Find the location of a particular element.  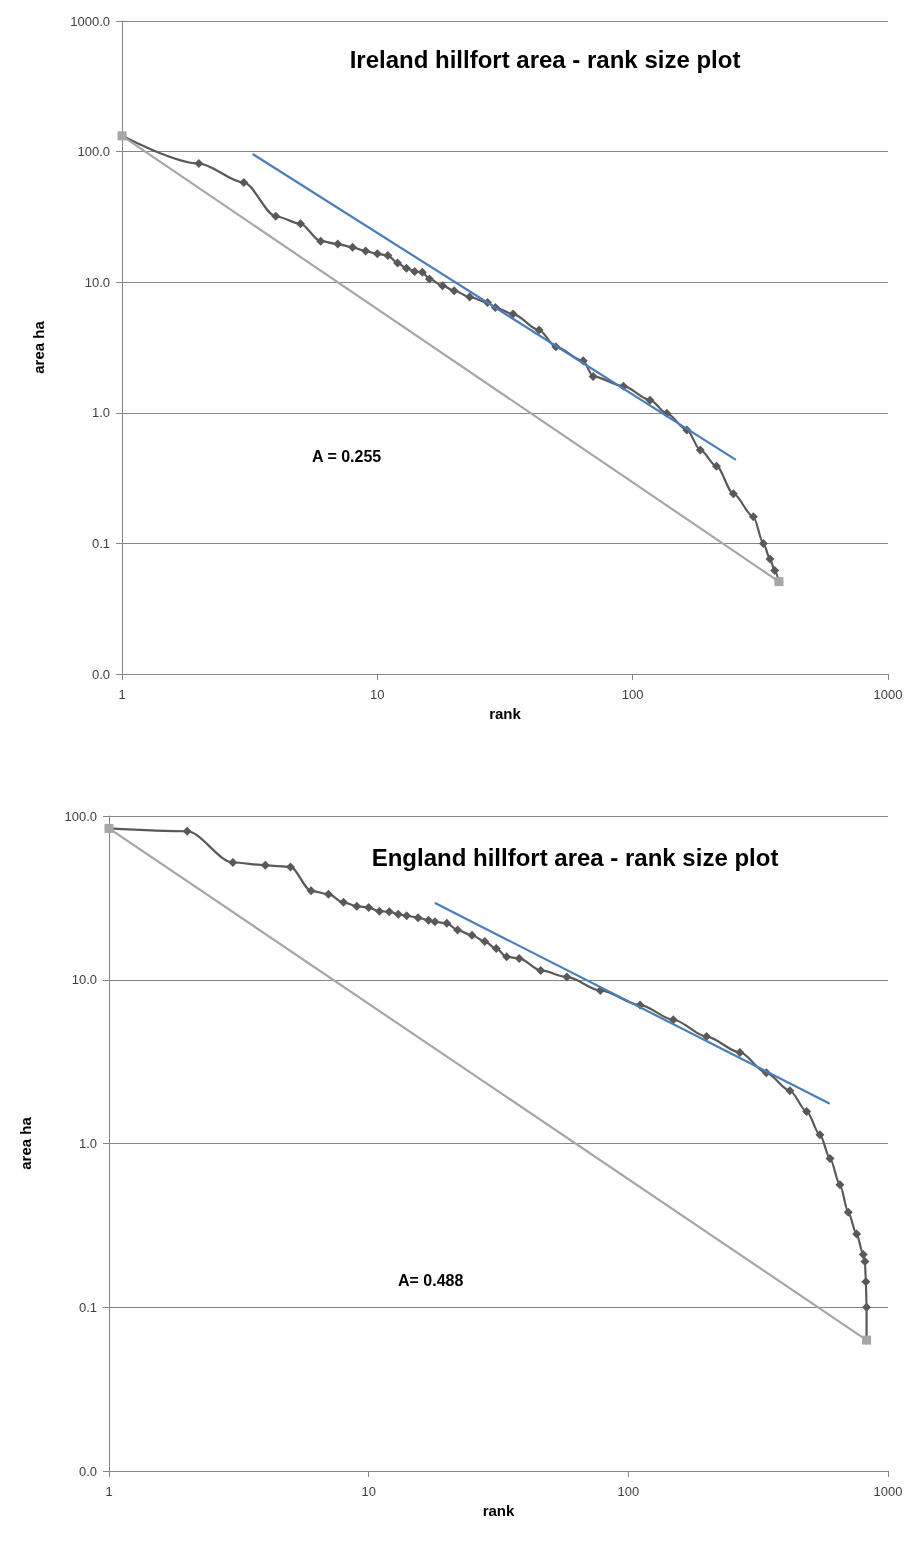

annotation: A = 0.255 is located at coordinates (347, 456).